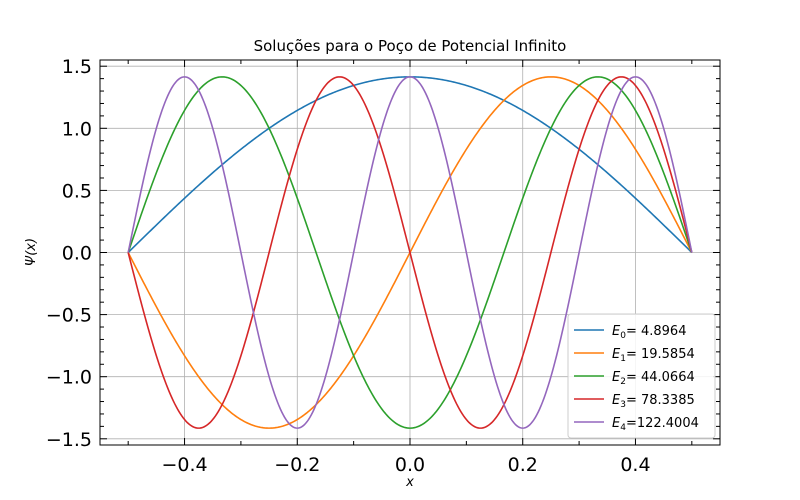 The width and height of the screenshot is (800, 500). What do you see at coordinates (409, 482) in the screenshot?
I see `x-axis-label: x` at bounding box center [409, 482].